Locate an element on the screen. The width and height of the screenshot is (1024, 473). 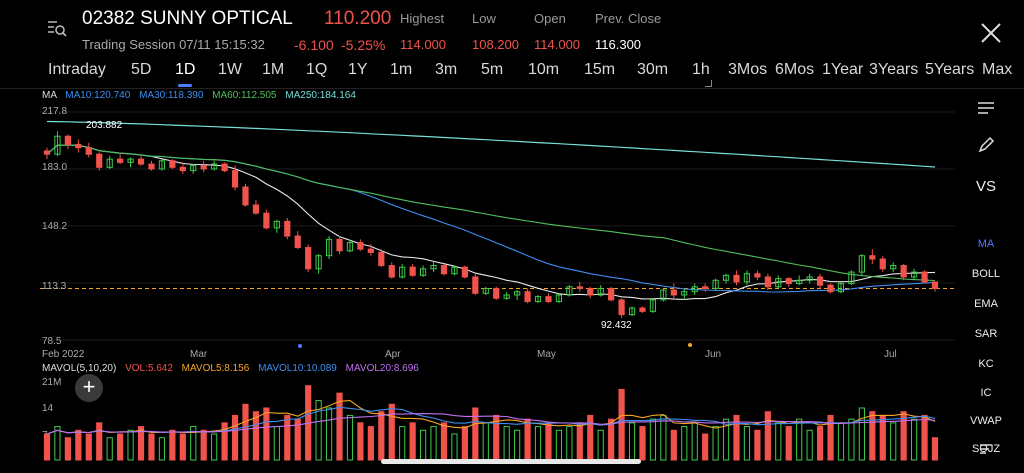
tab-1m: 1m is located at coordinates (401, 69).